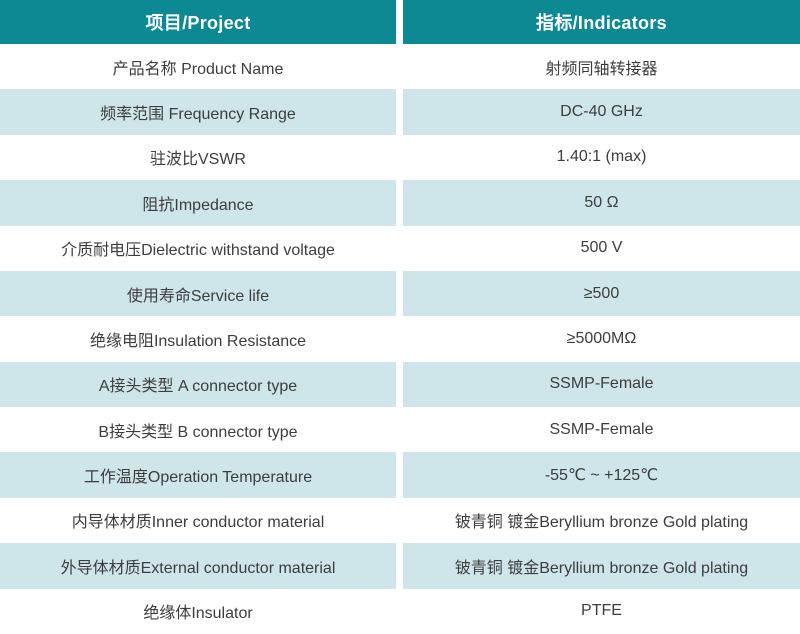  I want to click on table-row: A接头类型 A connector type SSMP-Female, so click(400, 384).